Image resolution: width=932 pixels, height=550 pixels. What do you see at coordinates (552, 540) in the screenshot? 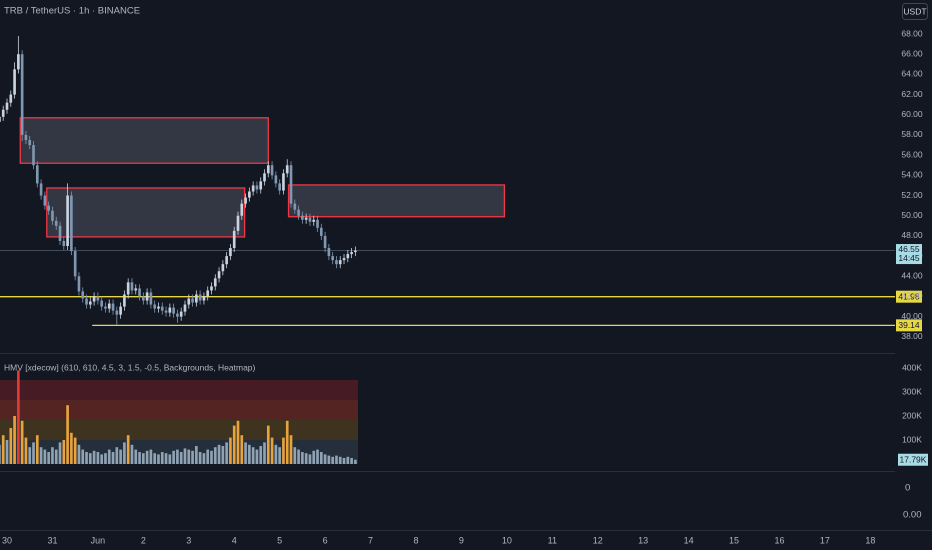
I see `x-tick-label: 11` at bounding box center [552, 540].